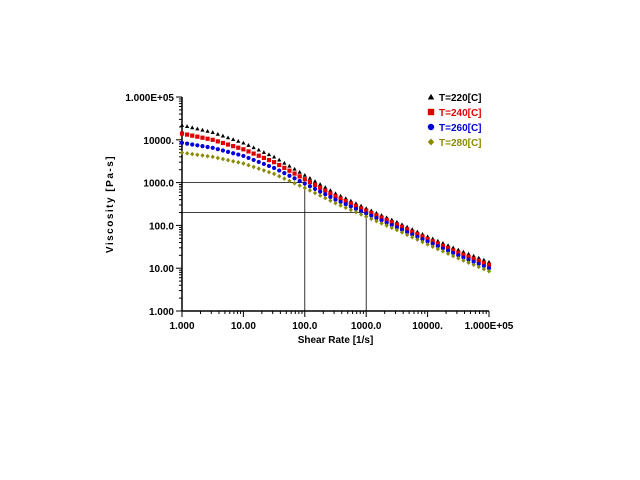 The width and height of the screenshot is (640, 480). Describe the element at coordinates (454, 121) in the screenshot. I see `legend: T=220[C] T=240[C] T=260[C] T=280[C]` at that location.